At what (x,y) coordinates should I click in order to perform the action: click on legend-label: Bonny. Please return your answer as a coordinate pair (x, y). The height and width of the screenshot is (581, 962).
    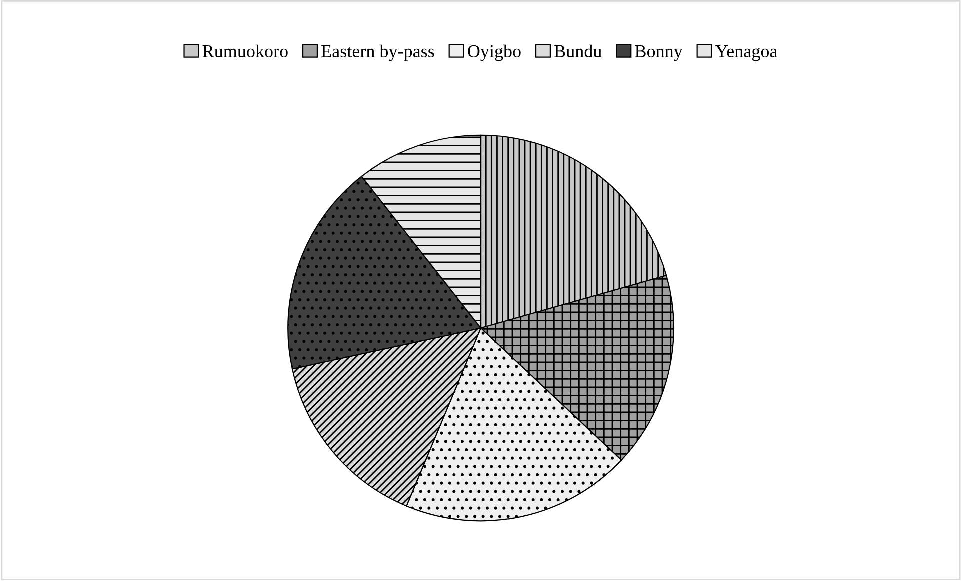
    Looking at the image, I should click on (659, 54).